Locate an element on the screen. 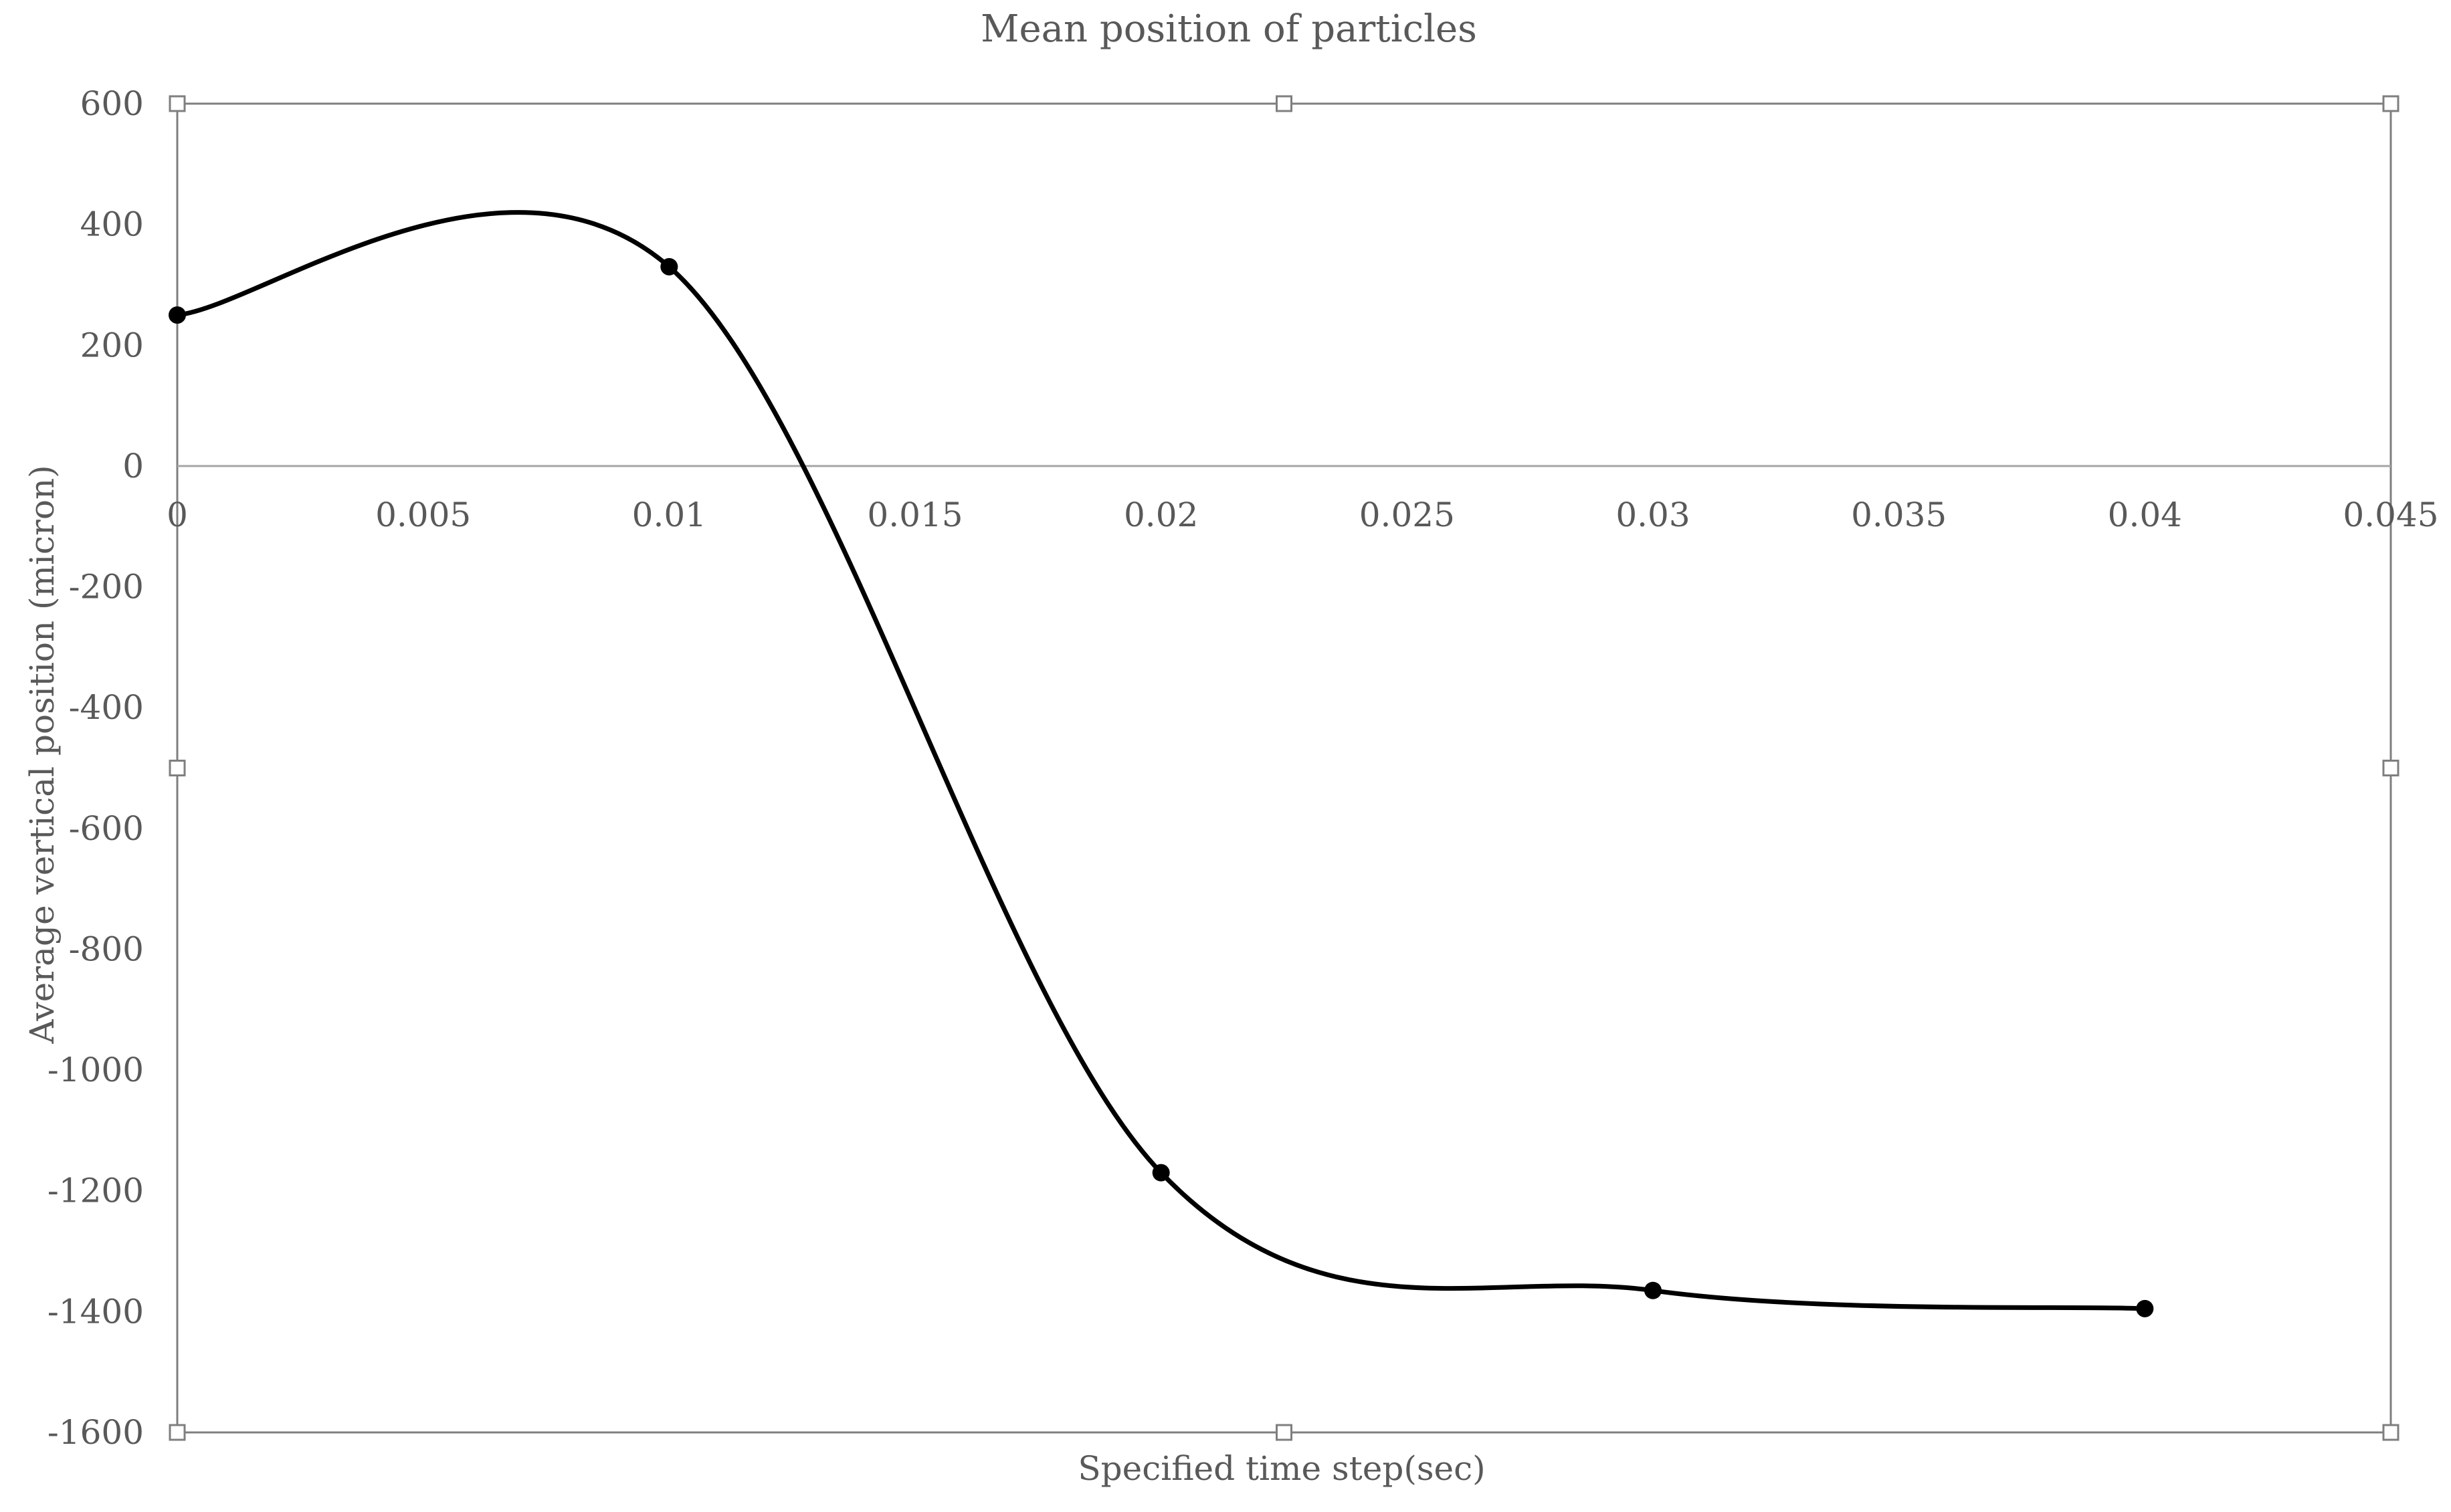  y-tick-label: 200 is located at coordinates (112, 345).